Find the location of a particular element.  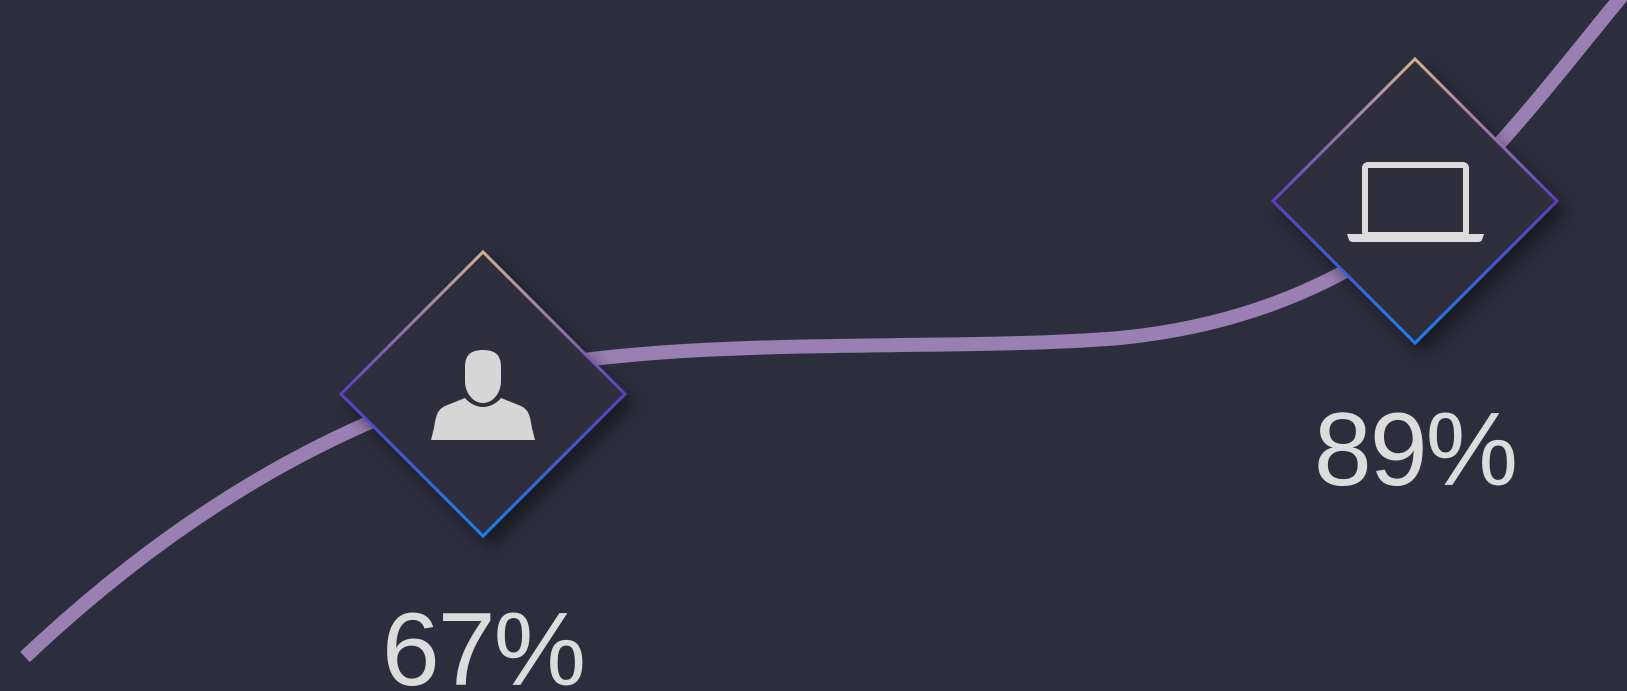

diamond is located at coordinates (1415, 201).